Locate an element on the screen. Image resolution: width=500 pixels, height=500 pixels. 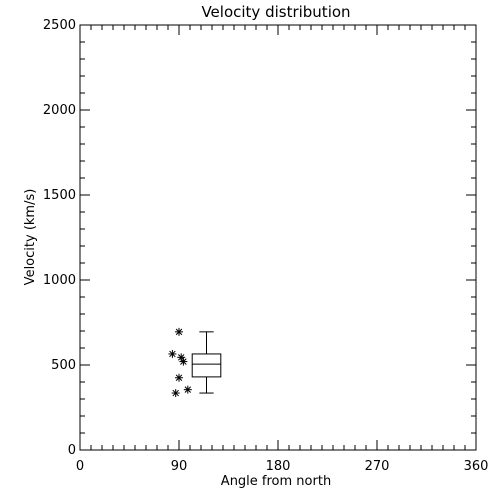
y-axis-tick-labels: 0 500 1000 1500 2000 2500 is located at coordinates (59, 238).